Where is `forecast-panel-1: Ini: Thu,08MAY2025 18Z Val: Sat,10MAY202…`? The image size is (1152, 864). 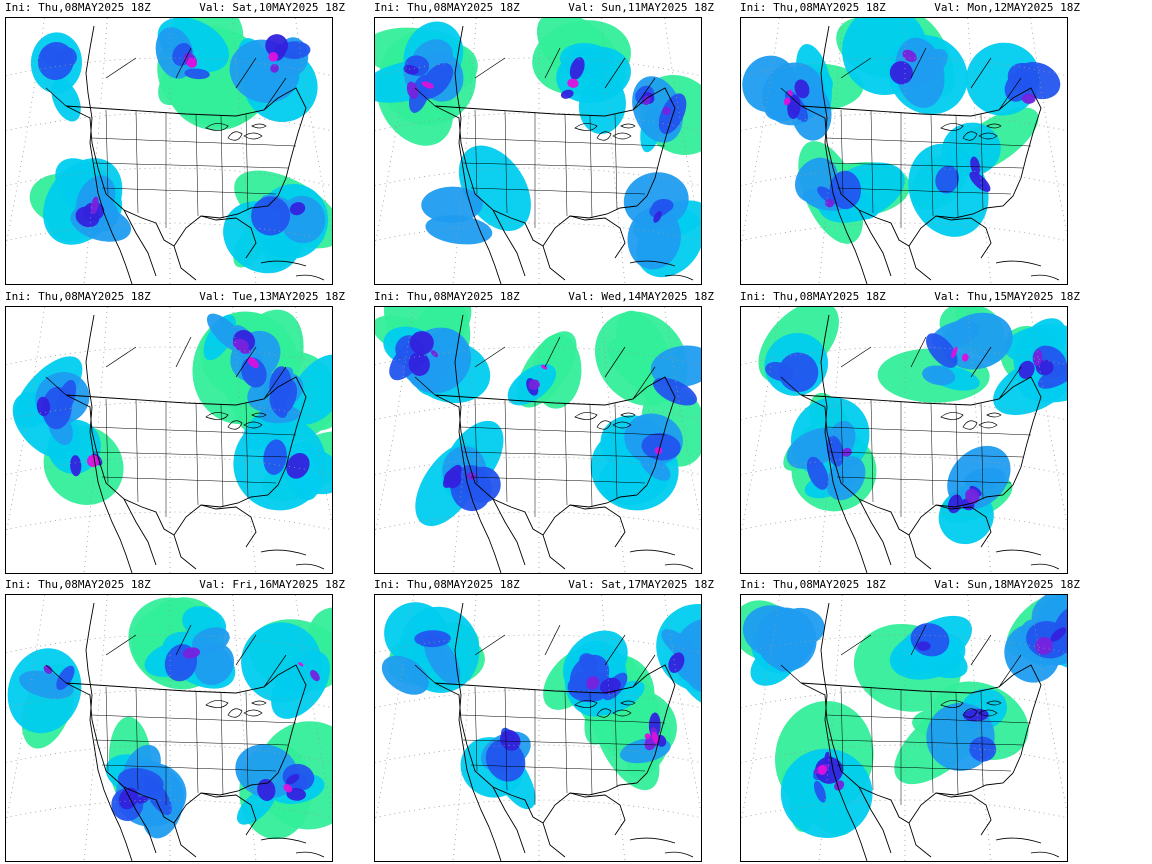
forecast-panel-1: Ini: Thu,08MAY2025 18Z Val: Sat,10MAY202… is located at coordinates (175, 142).